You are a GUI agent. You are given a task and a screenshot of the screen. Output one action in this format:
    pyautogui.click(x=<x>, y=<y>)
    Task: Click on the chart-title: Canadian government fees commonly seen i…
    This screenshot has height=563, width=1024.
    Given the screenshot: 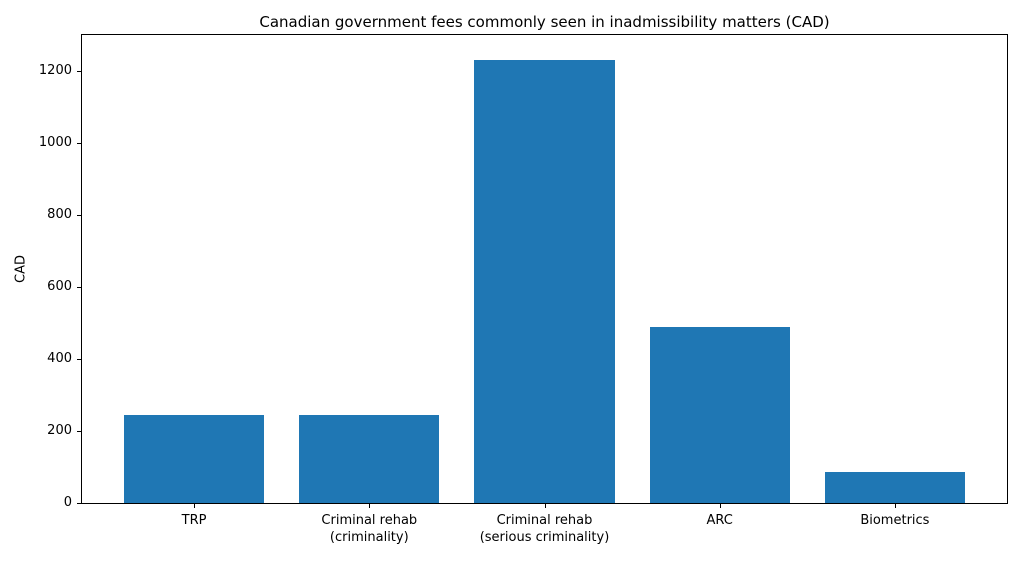 What is the action you would take?
    pyautogui.click(x=544, y=22)
    